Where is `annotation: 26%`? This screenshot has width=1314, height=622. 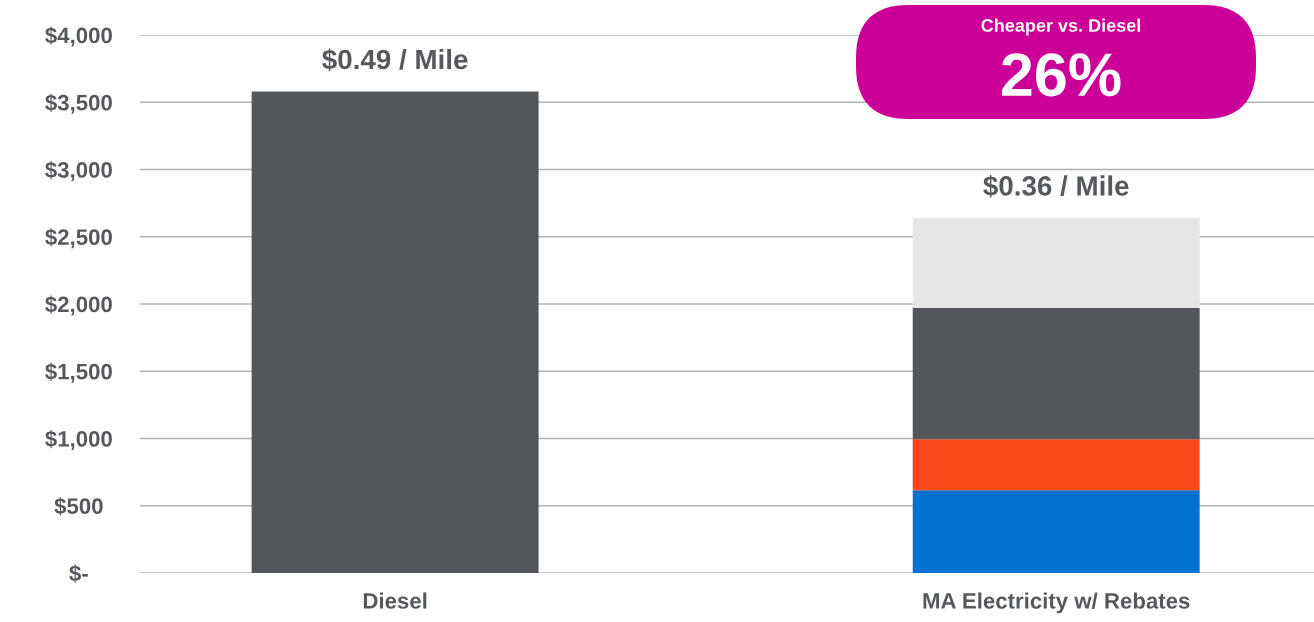 annotation: 26% is located at coordinates (1061, 75).